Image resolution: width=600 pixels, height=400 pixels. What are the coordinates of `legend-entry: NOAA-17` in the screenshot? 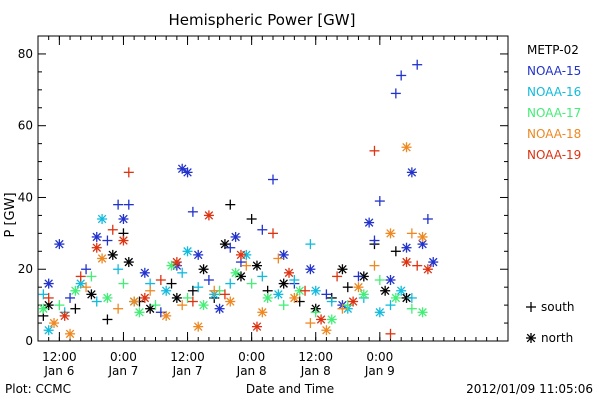 It's located at (554, 113).